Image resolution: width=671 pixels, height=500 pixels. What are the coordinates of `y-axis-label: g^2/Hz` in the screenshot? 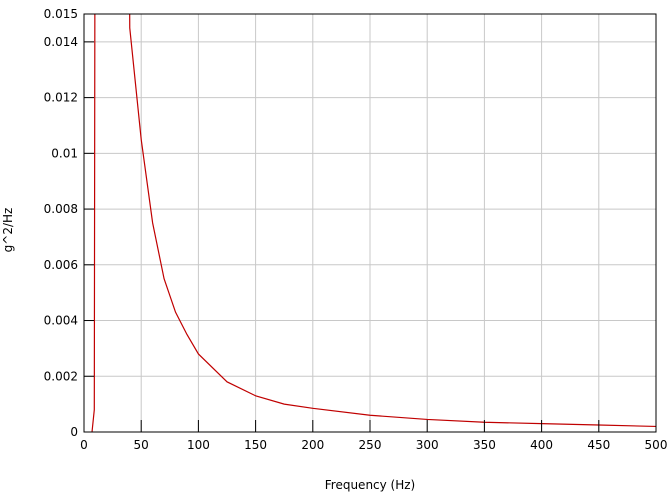 It's located at (8, 230).